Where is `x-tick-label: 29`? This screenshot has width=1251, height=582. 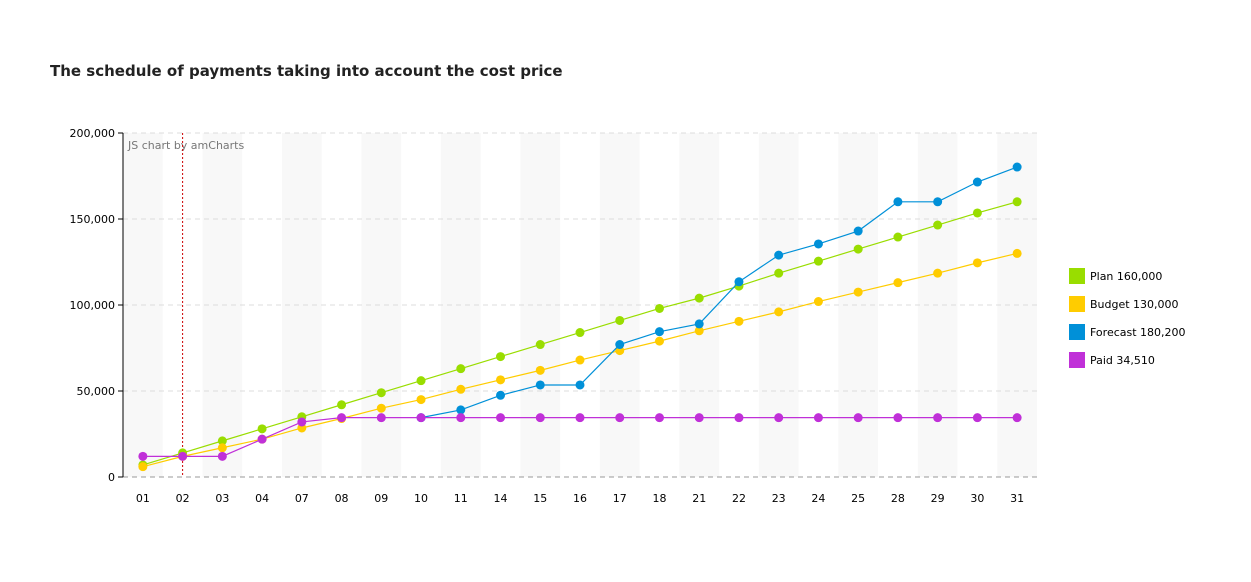 x-tick-label: 29 is located at coordinates (938, 498).